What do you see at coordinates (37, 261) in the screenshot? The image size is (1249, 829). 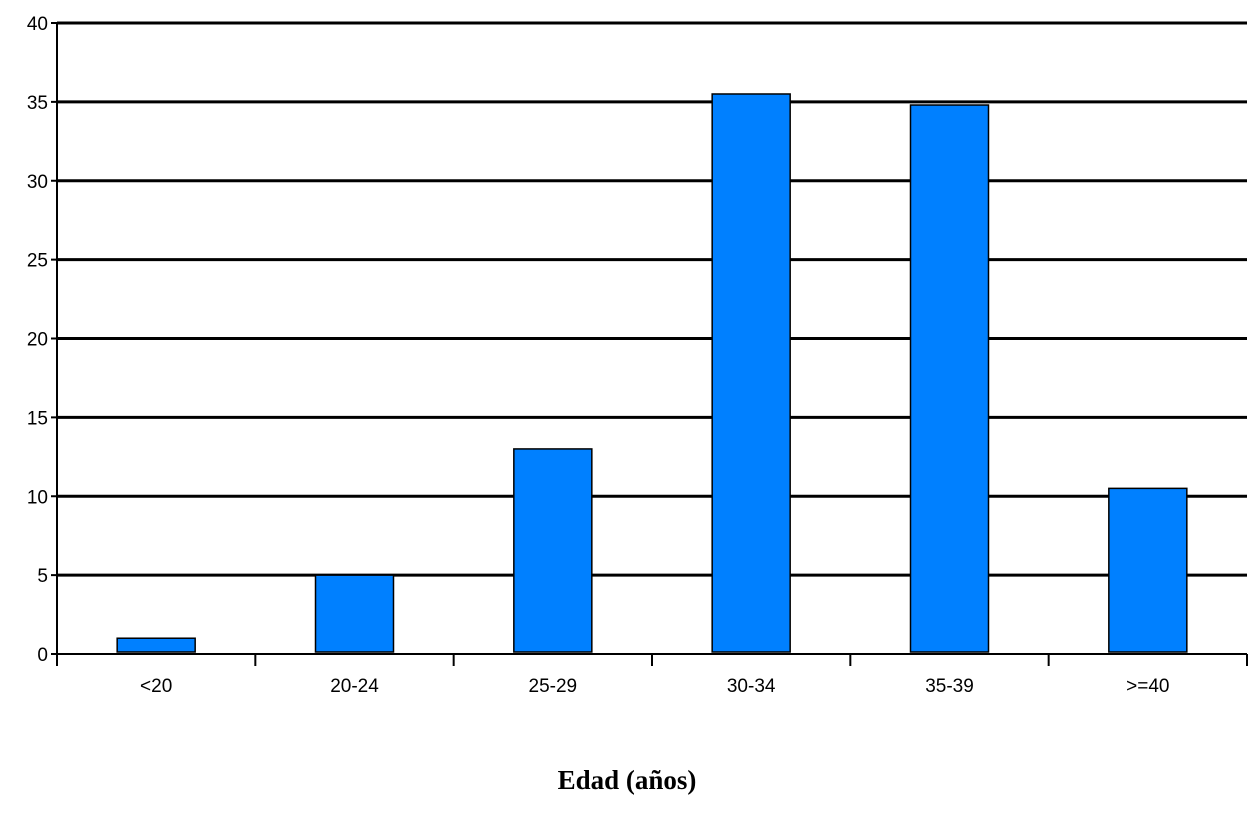 I see `y-tick-label: 25` at bounding box center [37, 261].